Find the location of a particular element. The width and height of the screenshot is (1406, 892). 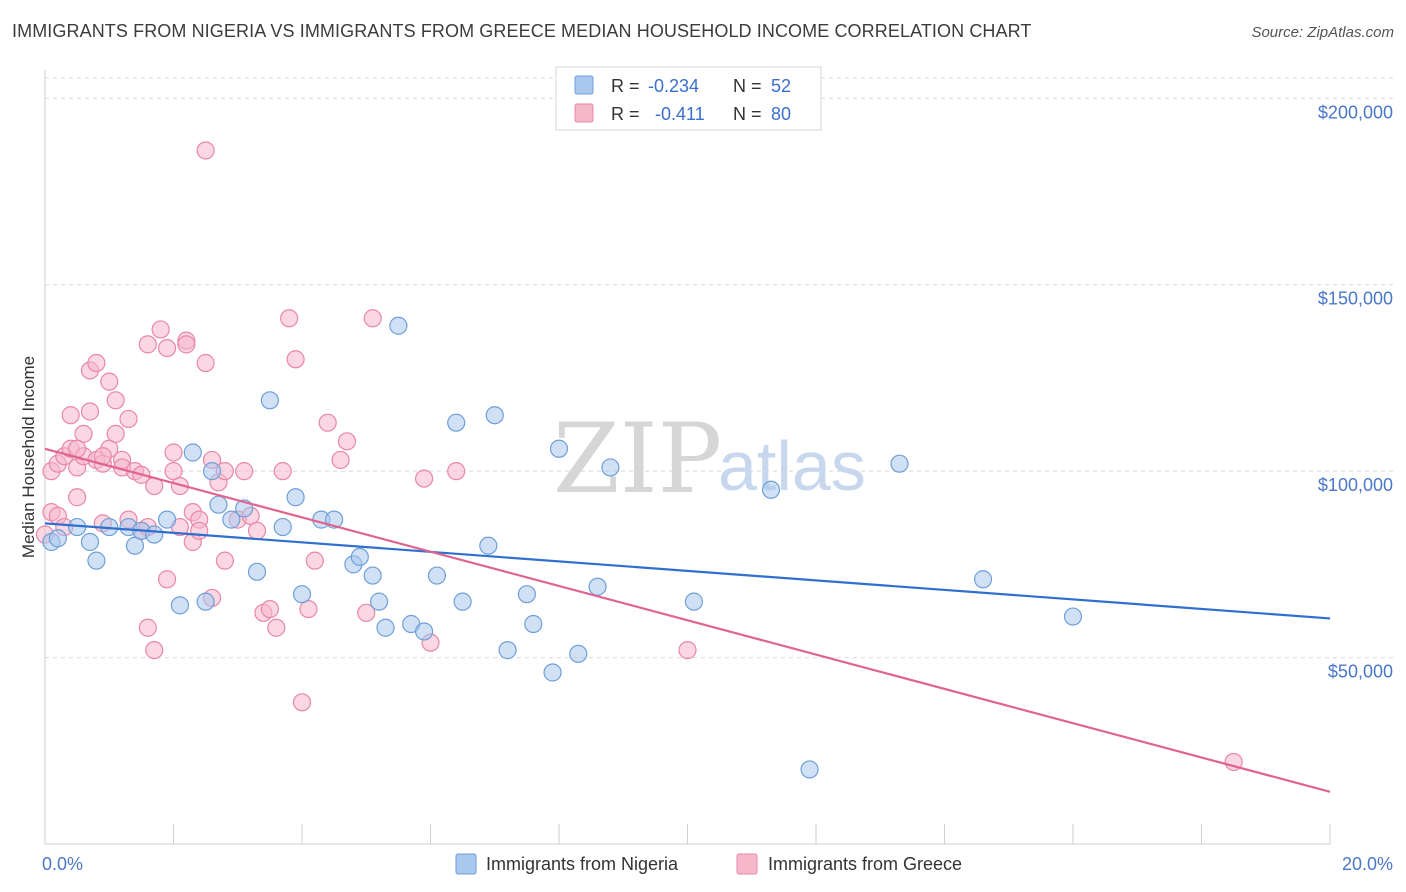

stats-r-value-nigeria: -0.234 is located at coordinates (673, 86).